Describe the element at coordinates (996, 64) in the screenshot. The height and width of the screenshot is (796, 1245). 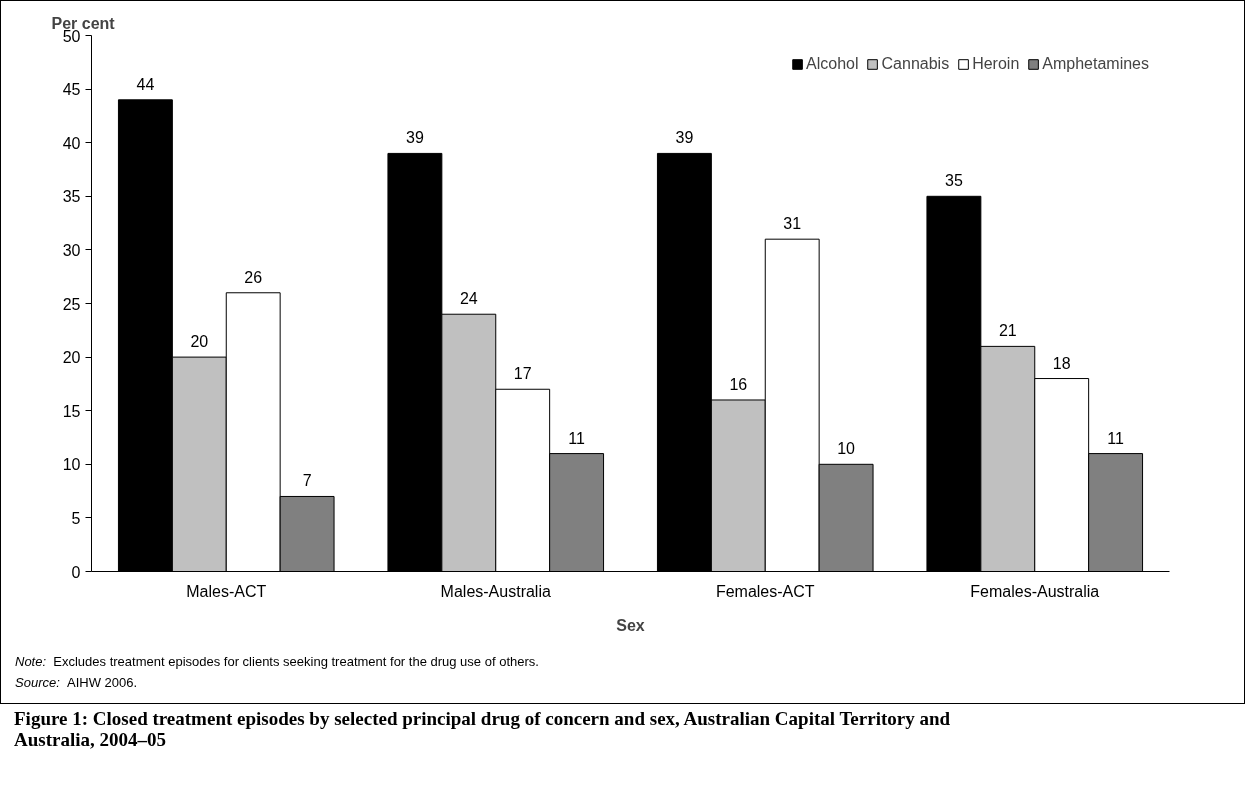
I see `legend-label: Heroin` at that location.